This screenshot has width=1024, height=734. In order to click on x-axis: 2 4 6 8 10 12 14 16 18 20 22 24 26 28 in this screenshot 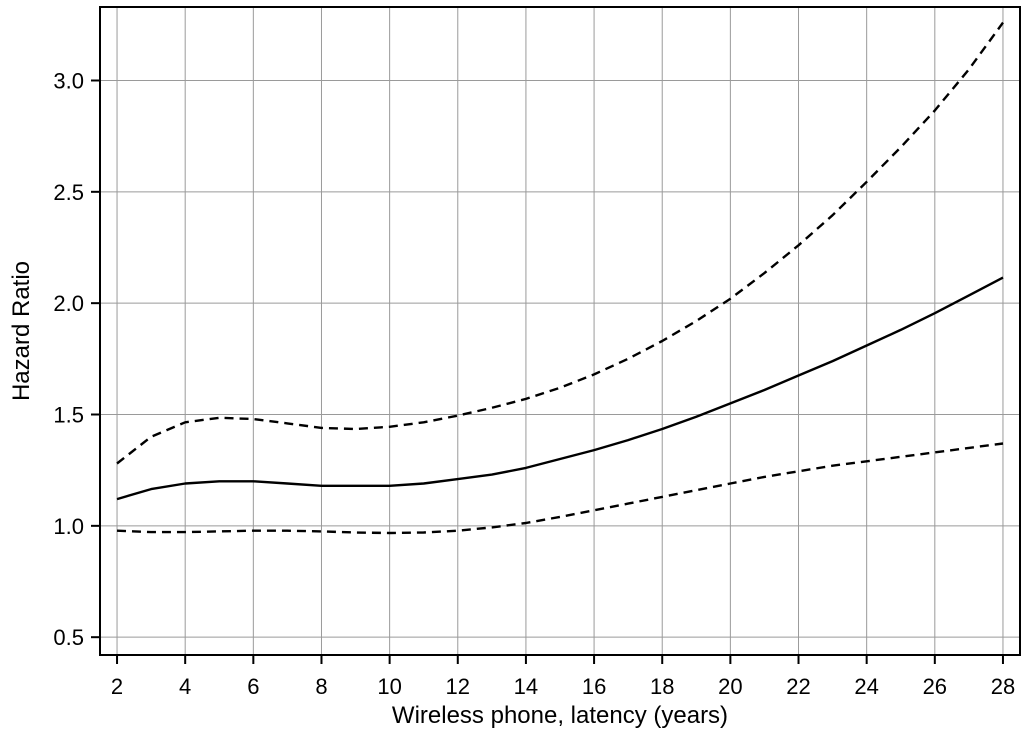, I will do `click(563, 677)`.